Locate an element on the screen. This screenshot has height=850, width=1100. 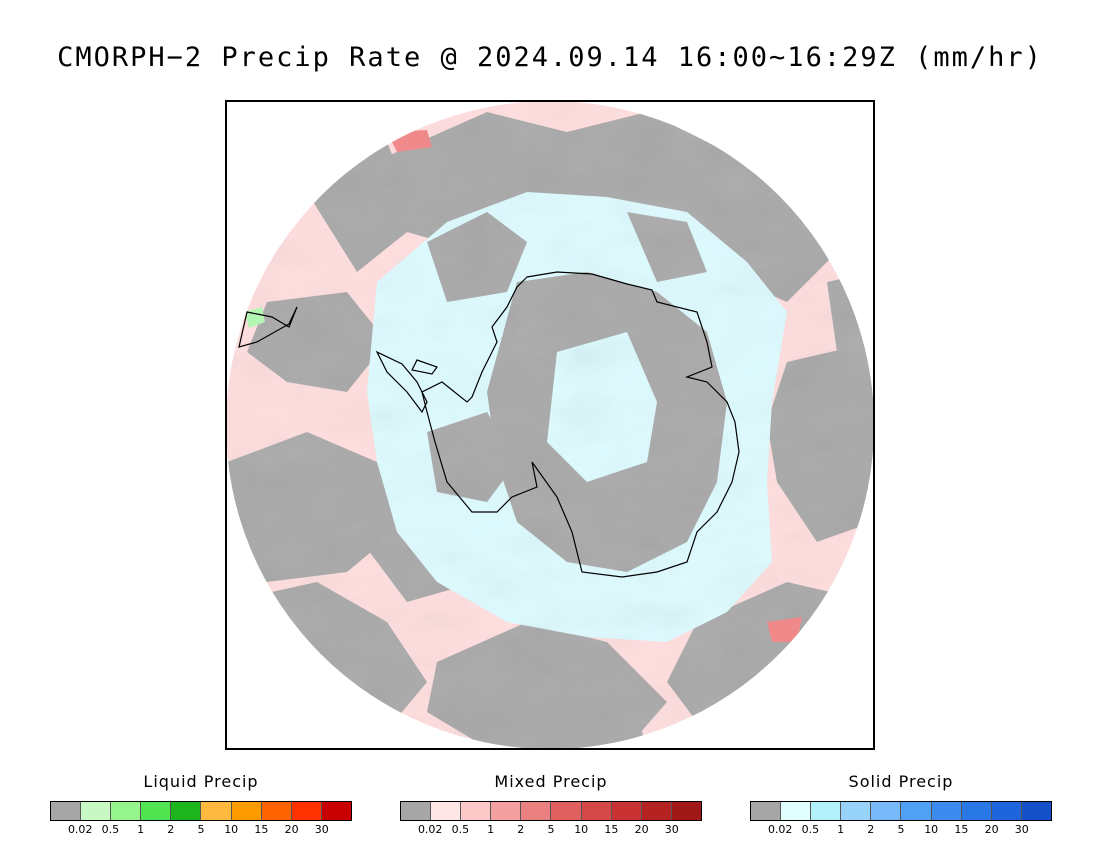
legend-title: Liquid Precip is located at coordinates (201, 781).